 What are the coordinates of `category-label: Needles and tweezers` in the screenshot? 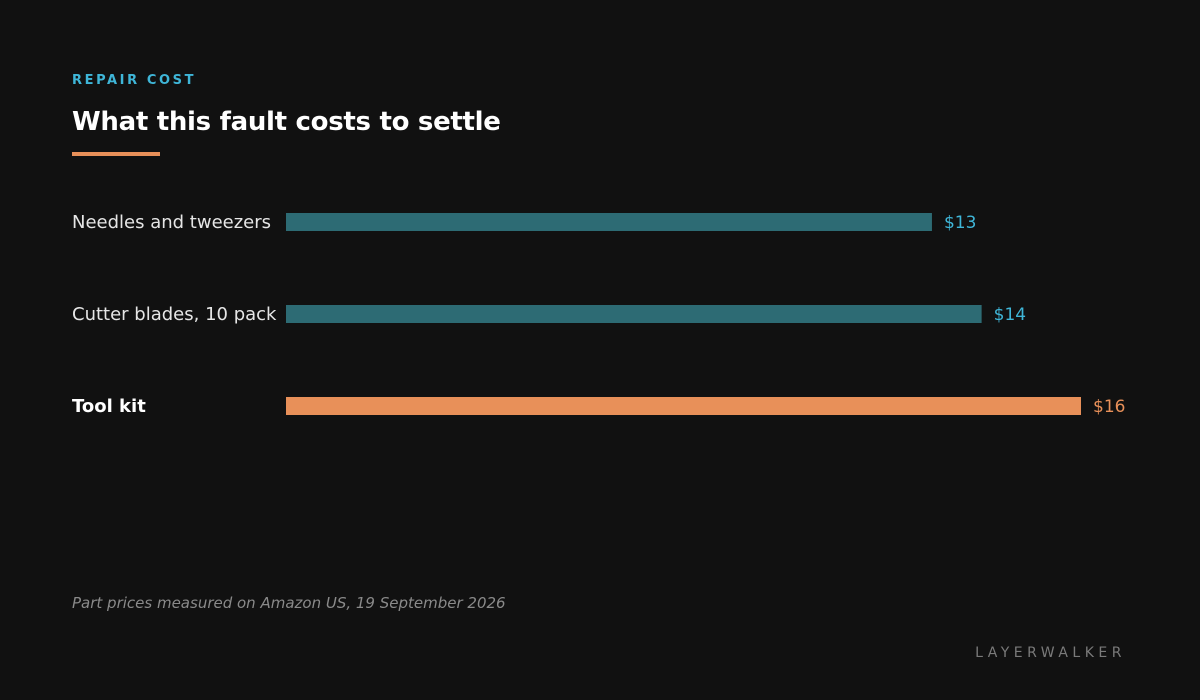 It's located at (171, 222).